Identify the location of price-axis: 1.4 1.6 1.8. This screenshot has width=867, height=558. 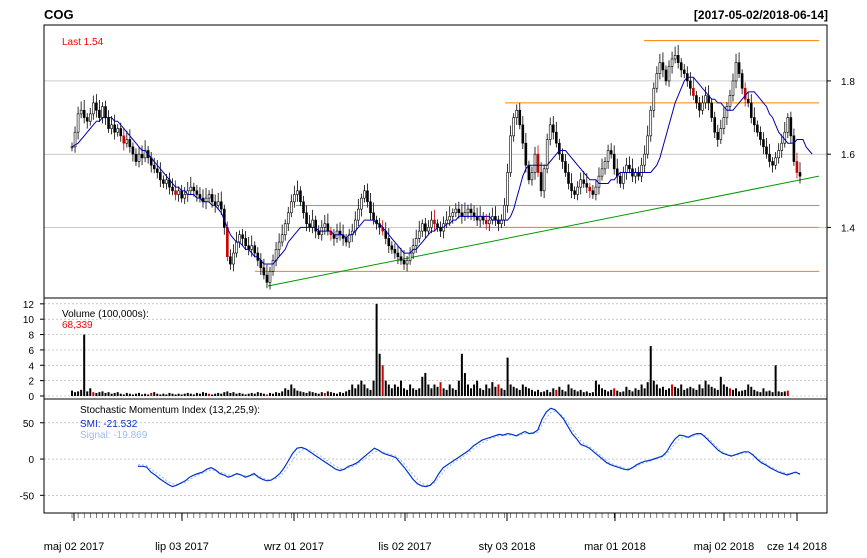
(841, 155).